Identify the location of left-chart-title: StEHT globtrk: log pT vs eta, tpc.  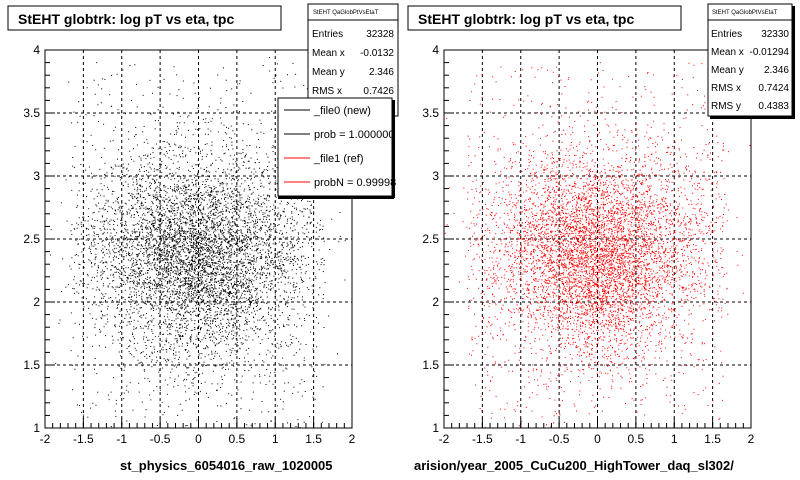
(126, 19).